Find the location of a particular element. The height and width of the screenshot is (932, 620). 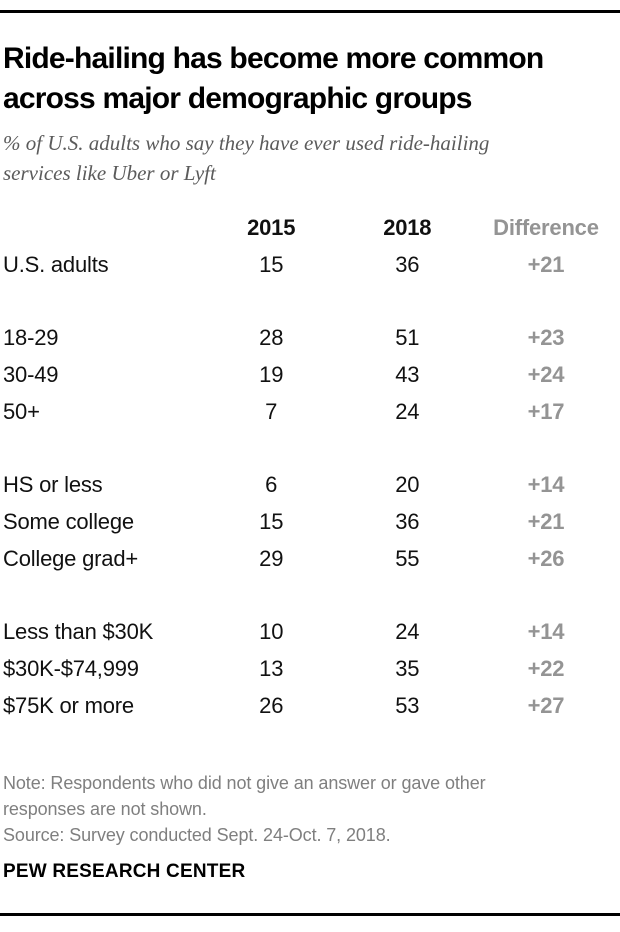

value-difference: +24 is located at coordinates (546, 374).